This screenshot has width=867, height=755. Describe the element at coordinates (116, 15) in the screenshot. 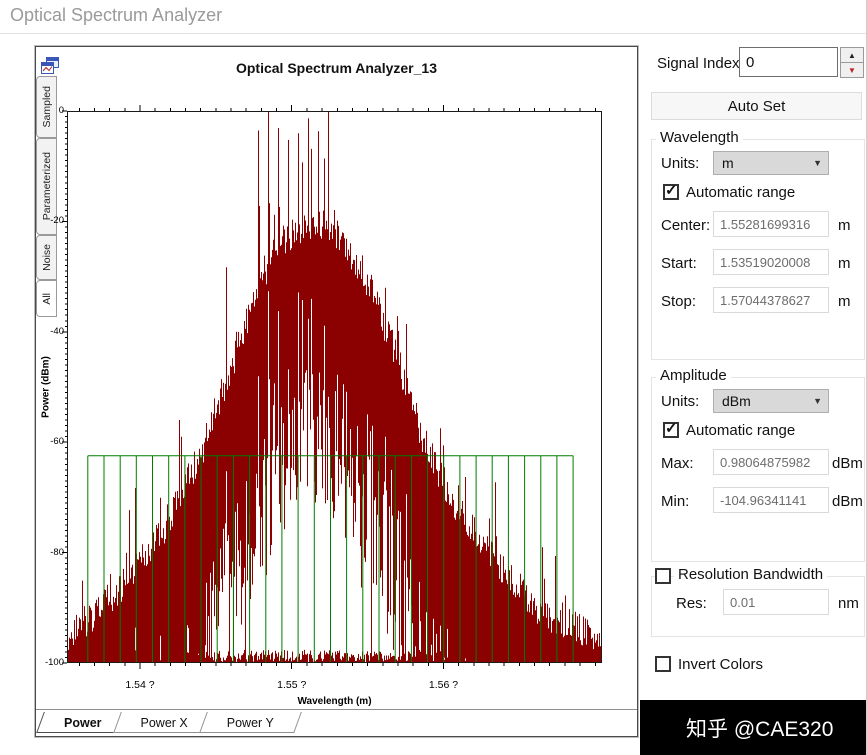

I see `window-title: Optical Spectrum Analyzer` at that location.